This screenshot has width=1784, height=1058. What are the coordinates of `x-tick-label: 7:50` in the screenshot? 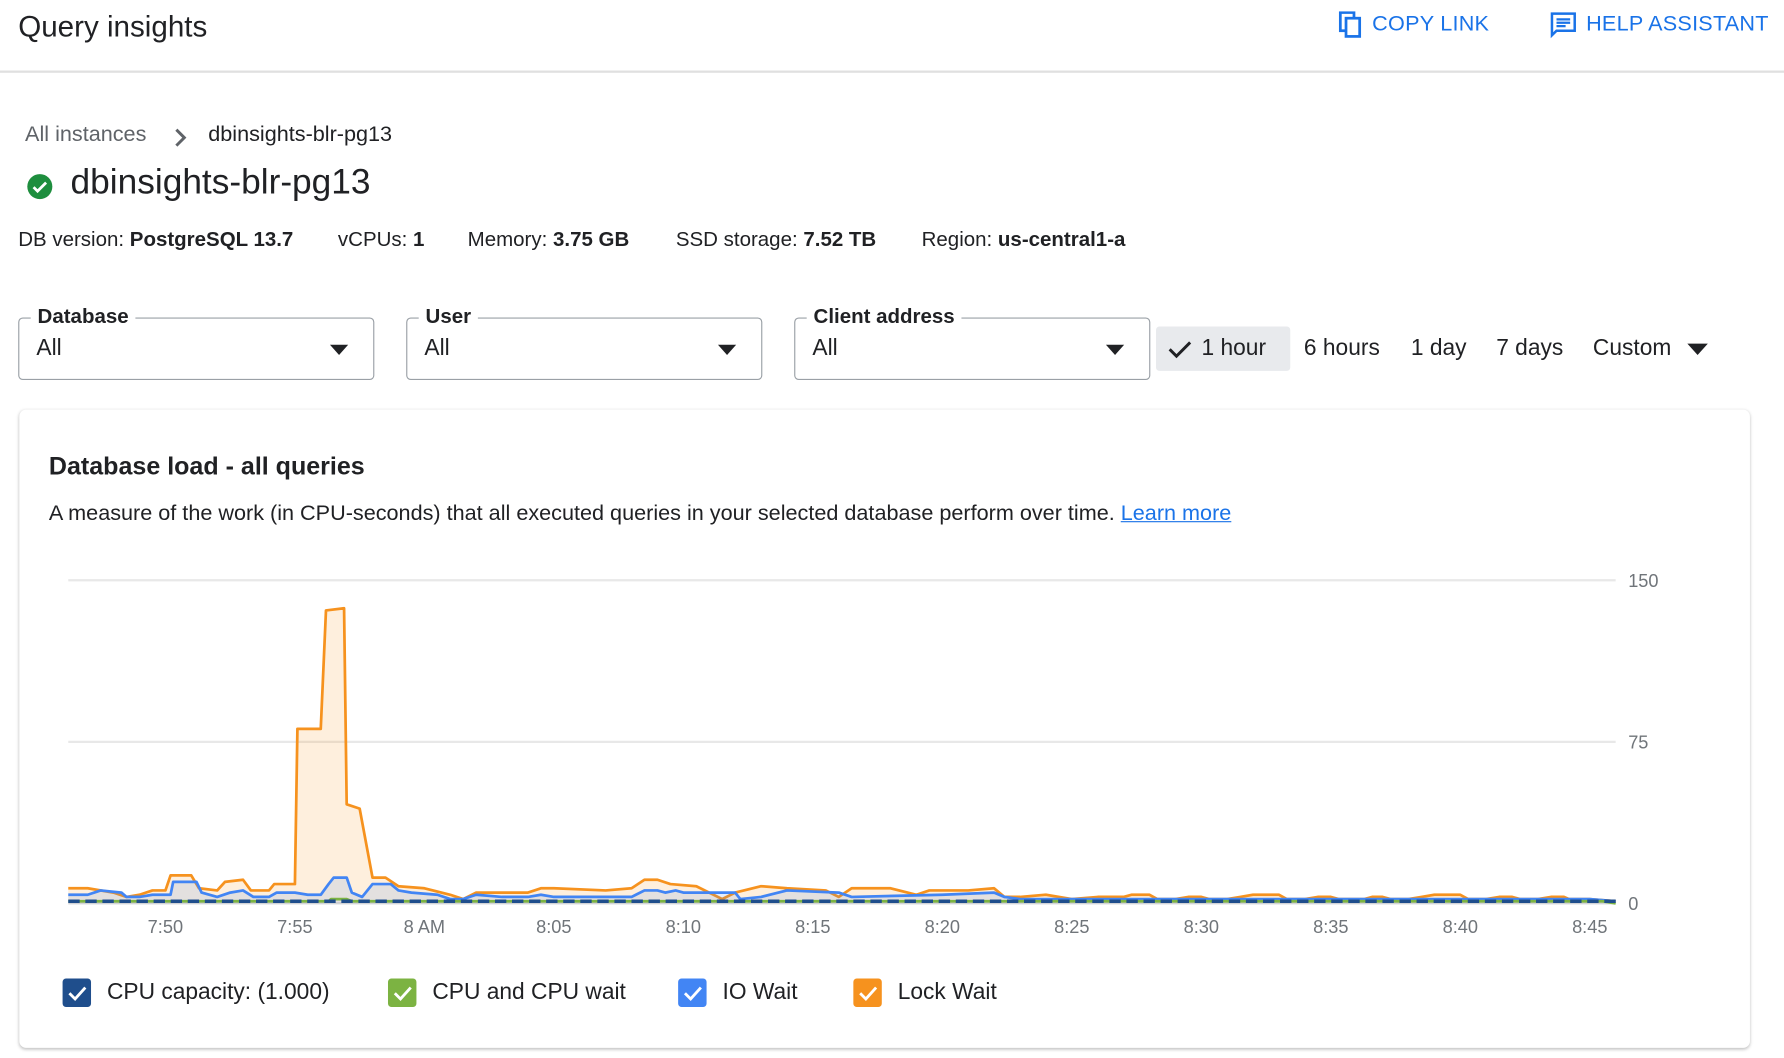 It's located at (165, 927).